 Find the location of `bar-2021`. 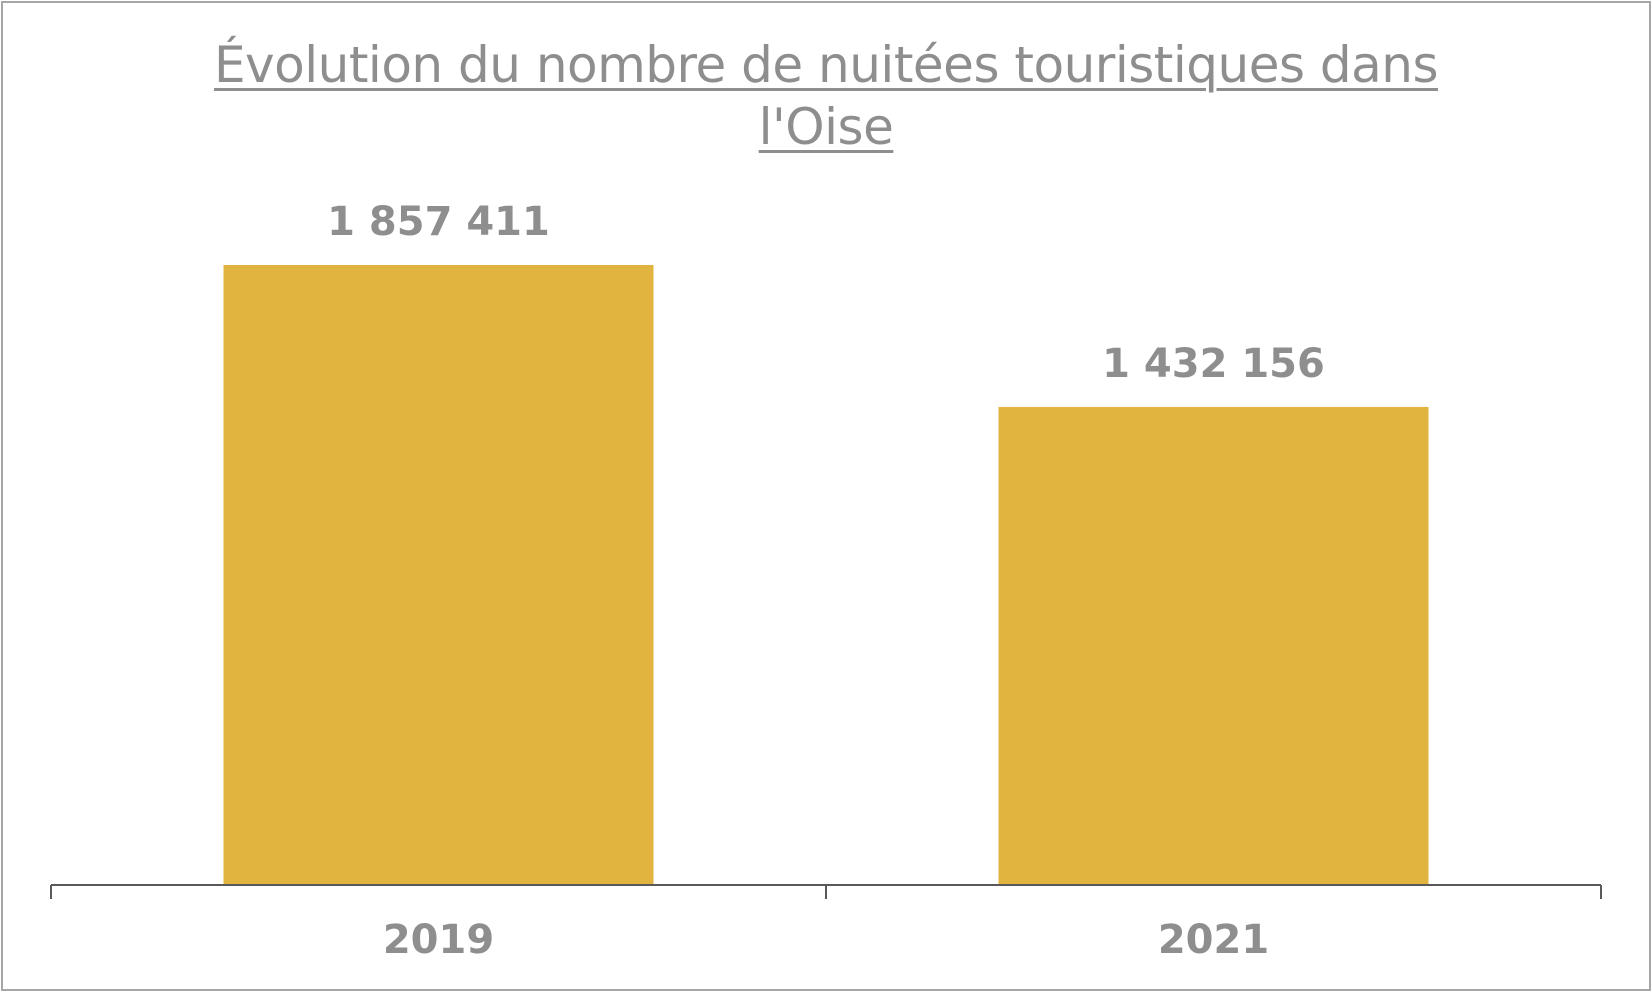

bar-2021 is located at coordinates (1213, 645).